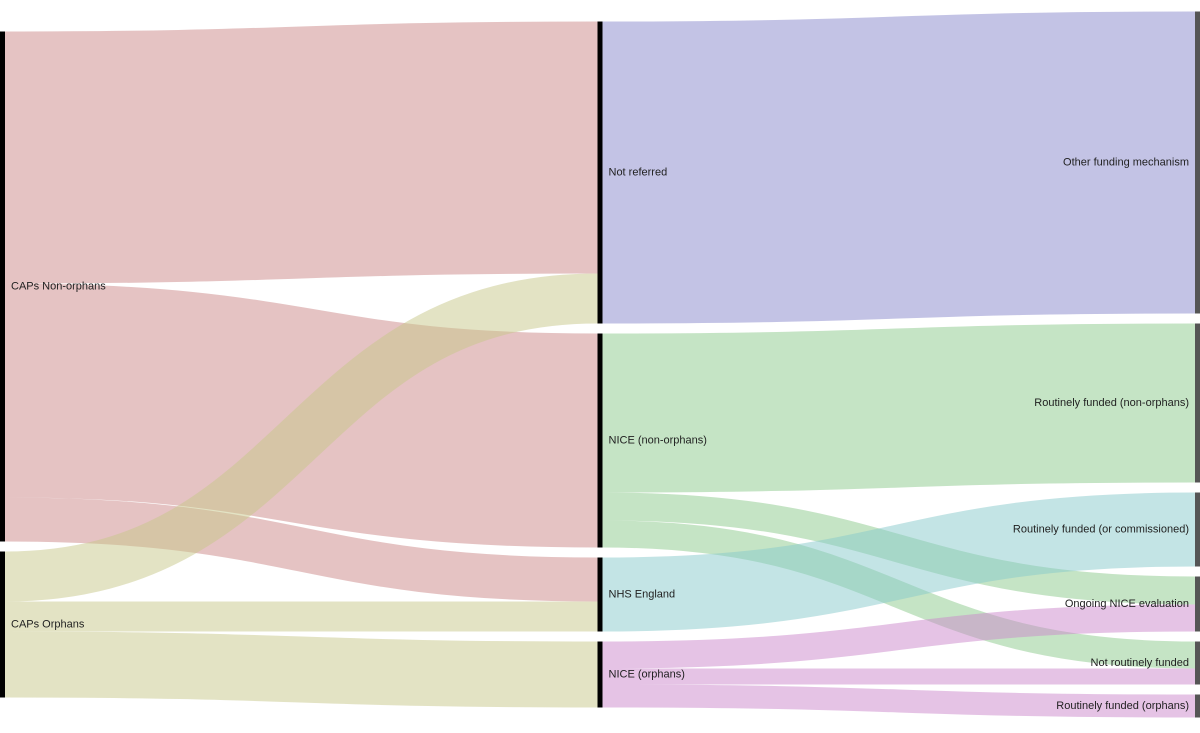 This screenshot has height=733, width=1200. I want to click on node-label: Ongoing NICE evaluation, so click(1127, 604).